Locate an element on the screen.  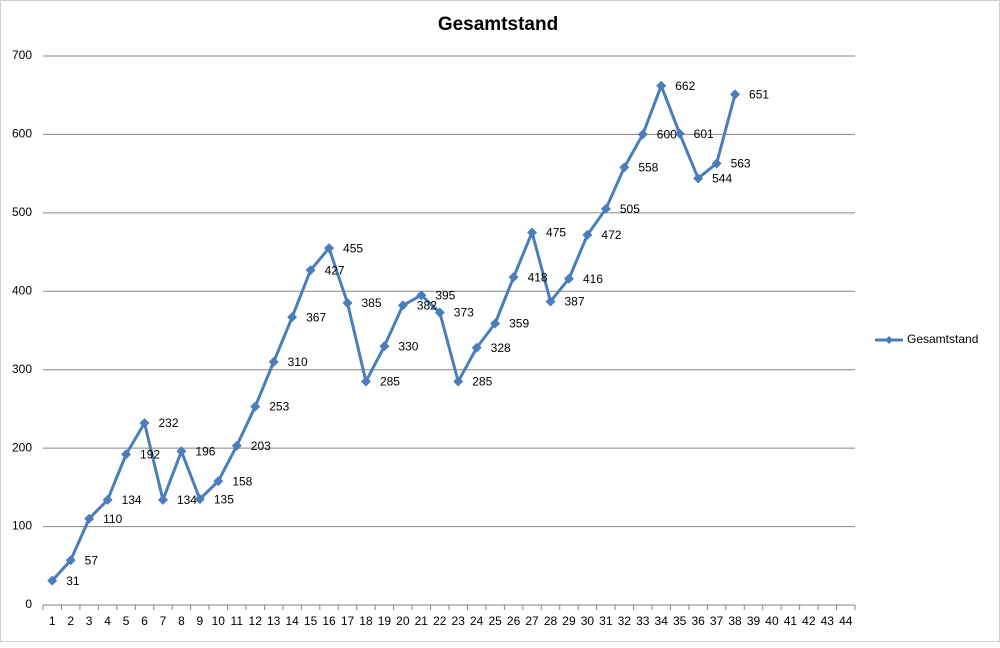
data-label: 427 is located at coordinates (335, 270).